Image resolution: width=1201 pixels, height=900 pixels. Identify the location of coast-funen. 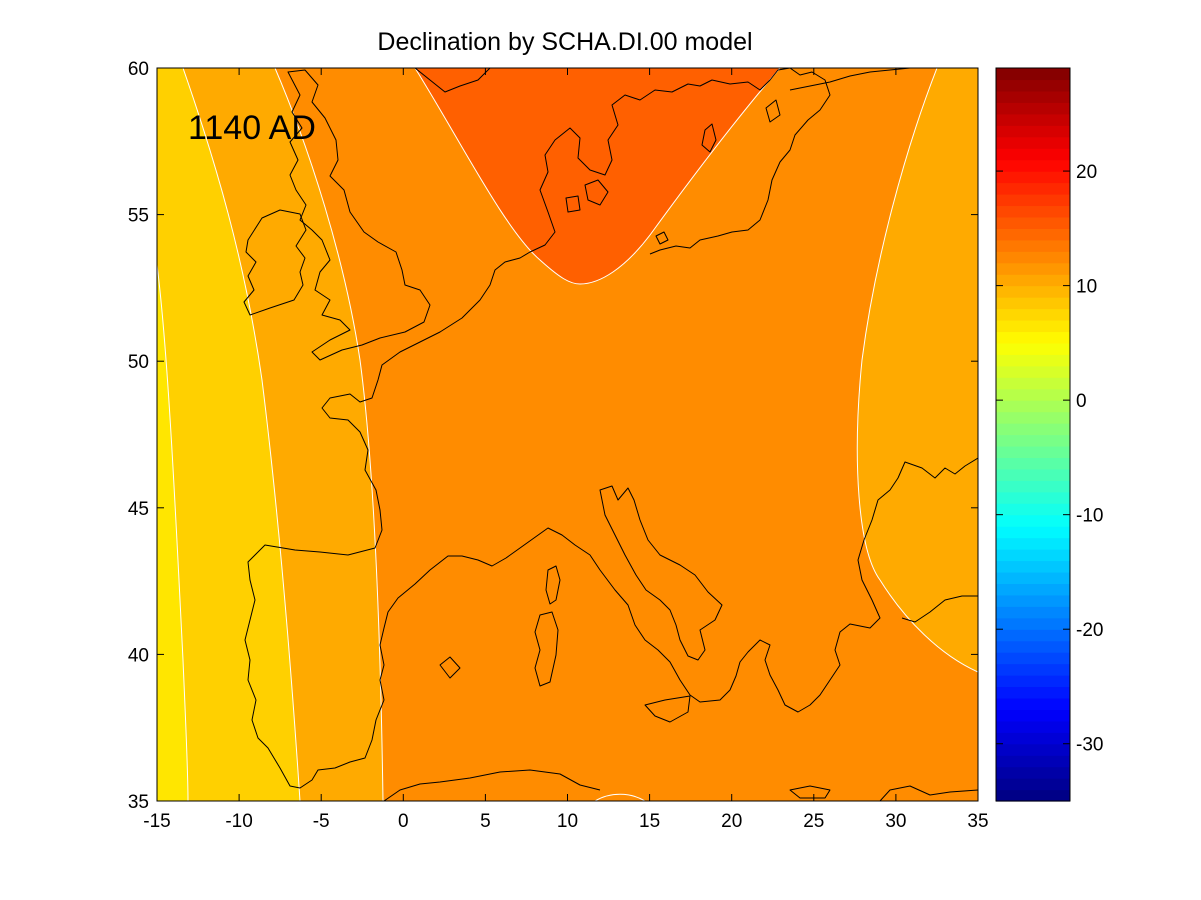
(573, 204).